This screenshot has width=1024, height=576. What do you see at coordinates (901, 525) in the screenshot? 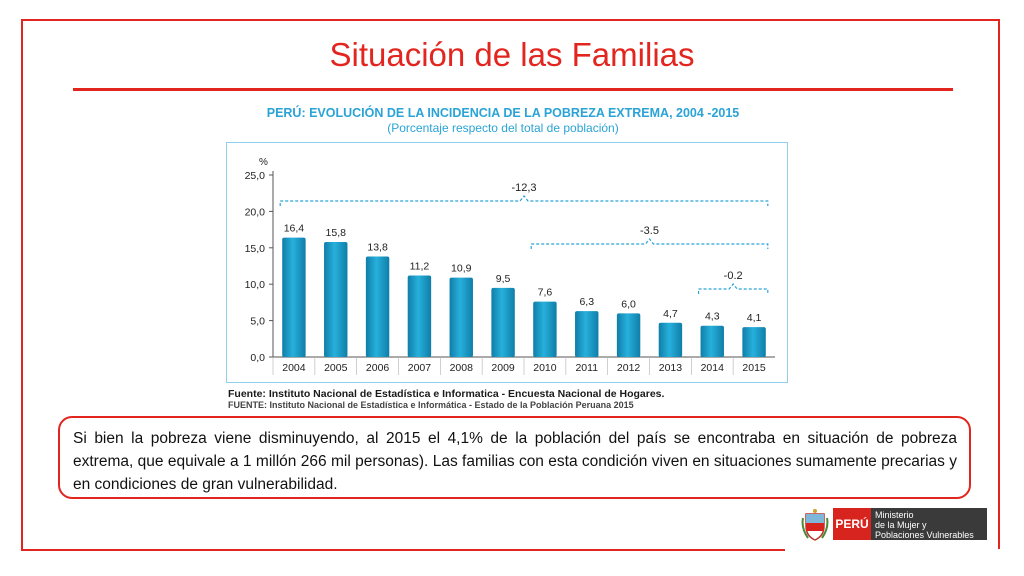
I see `ministry-line-2: de la Mujer y` at bounding box center [901, 525].